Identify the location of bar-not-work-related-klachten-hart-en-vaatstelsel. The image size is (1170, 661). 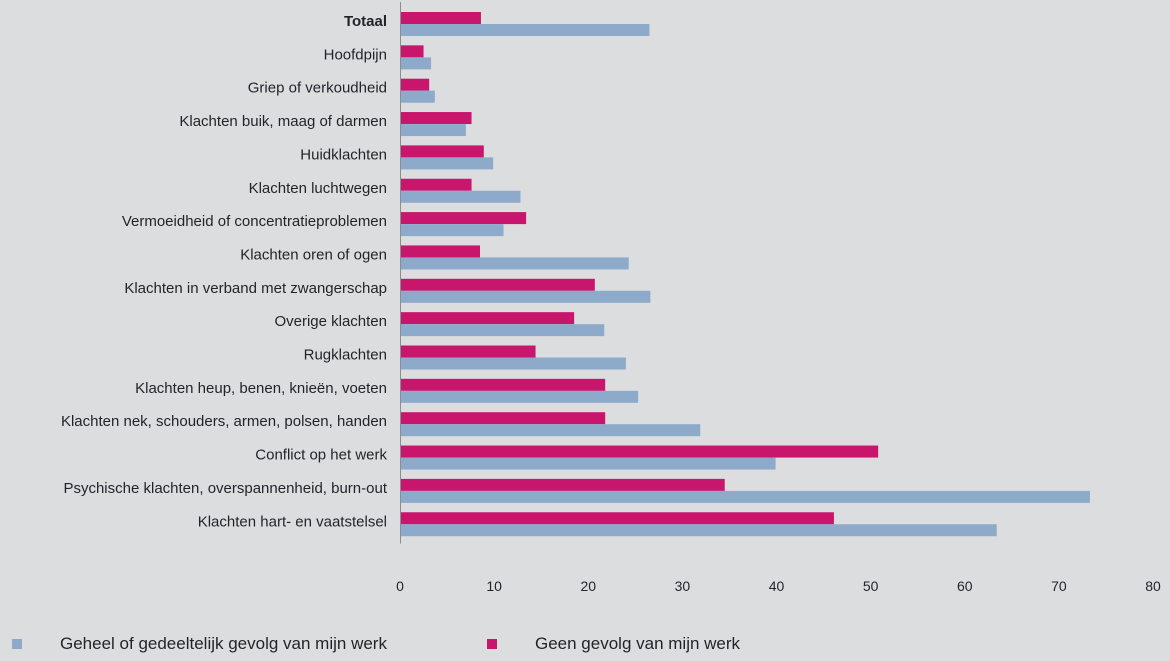
(617, 518).